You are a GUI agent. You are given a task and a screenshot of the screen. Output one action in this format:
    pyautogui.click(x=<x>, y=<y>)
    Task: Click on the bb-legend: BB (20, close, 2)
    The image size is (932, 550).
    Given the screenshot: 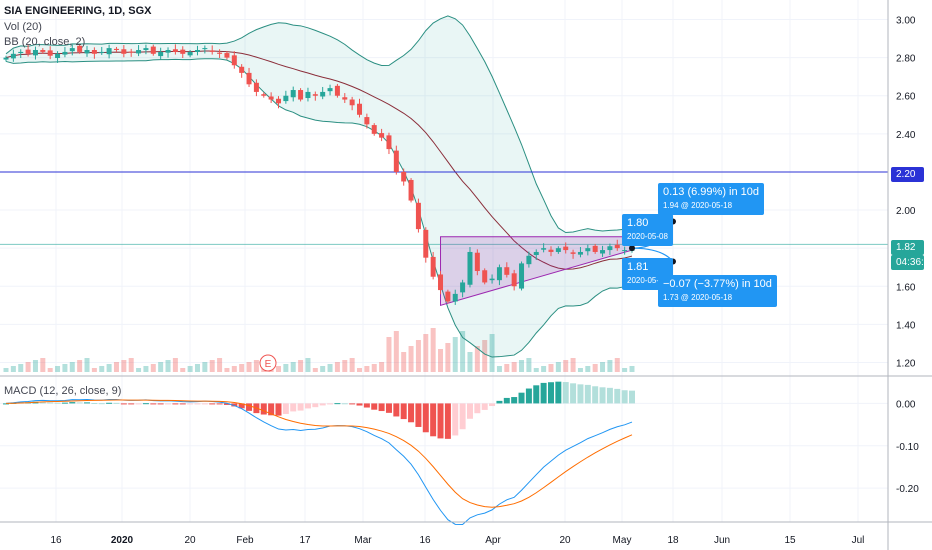 What is the action you would take?
    pyautogui.click(x=45, y=42)
    